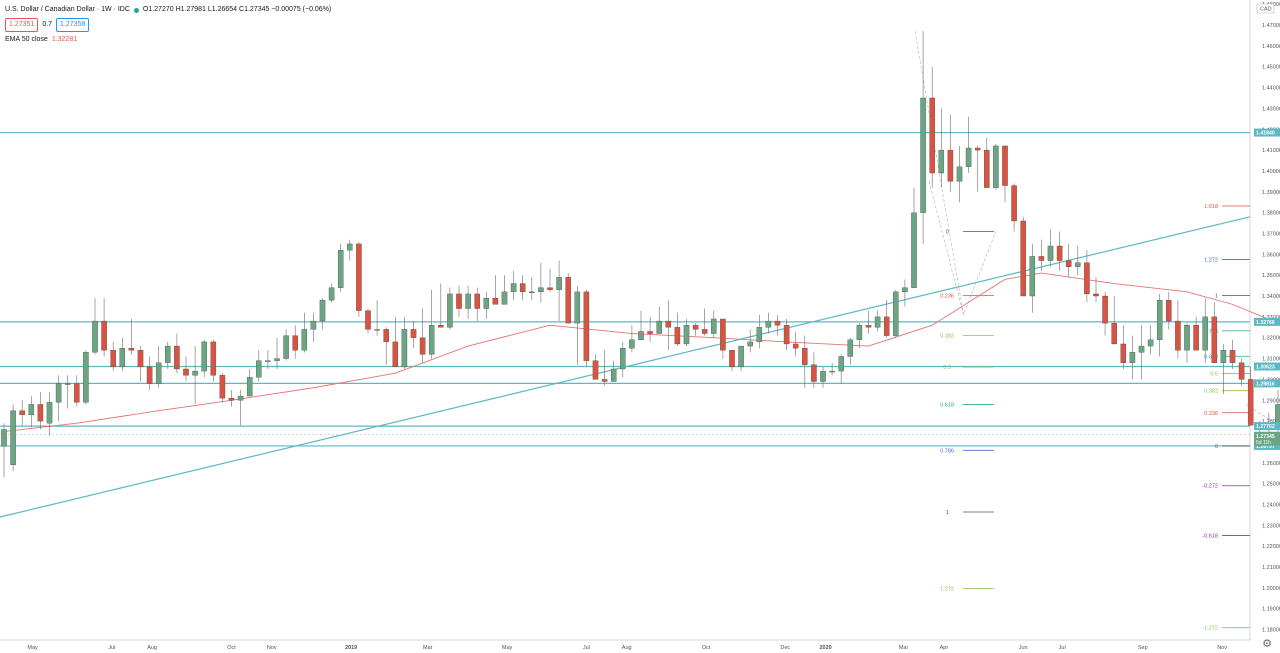 The width and height of the screenshot is (1280, 653). I want to click on y-tick-label: 1.22000, so click(1271, 547).